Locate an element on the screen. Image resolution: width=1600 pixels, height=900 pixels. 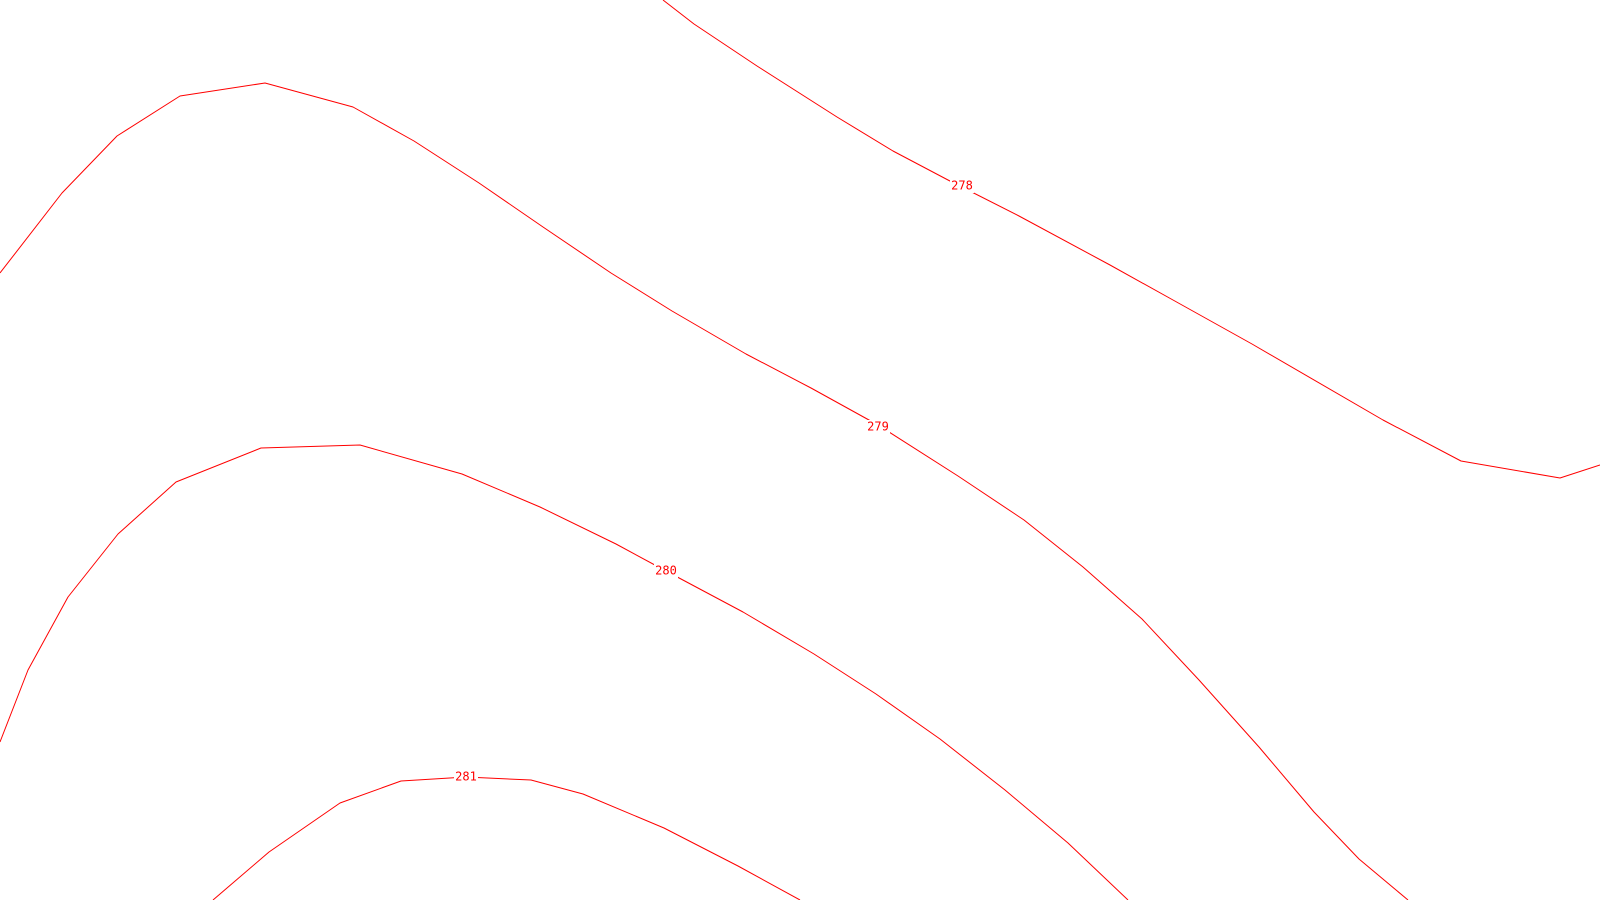
contour-label-279: 279 is located at coordinates (878, 427).